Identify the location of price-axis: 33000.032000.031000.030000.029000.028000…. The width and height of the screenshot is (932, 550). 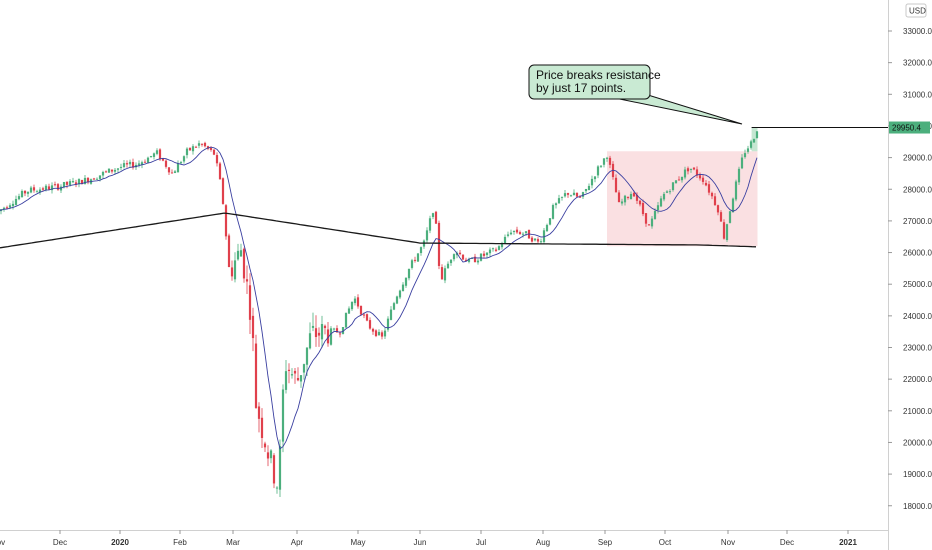
(910, 257).